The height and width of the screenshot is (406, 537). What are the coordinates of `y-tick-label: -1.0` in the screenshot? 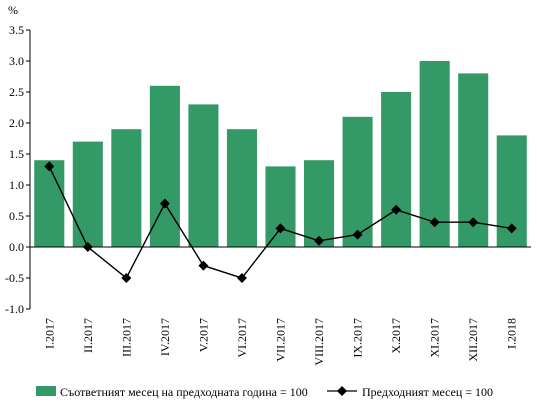 It's located at (14, 309).